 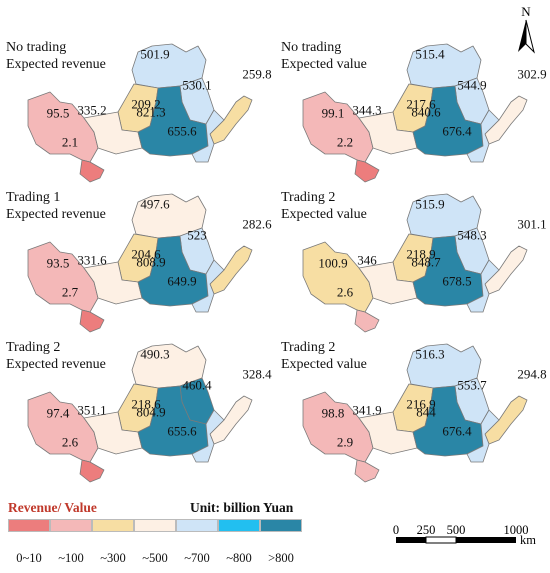 What do you see at coordinates (58, 263) in the screenshot?
I see `region-value-5: 93.5` at bounding box center [58, 263].